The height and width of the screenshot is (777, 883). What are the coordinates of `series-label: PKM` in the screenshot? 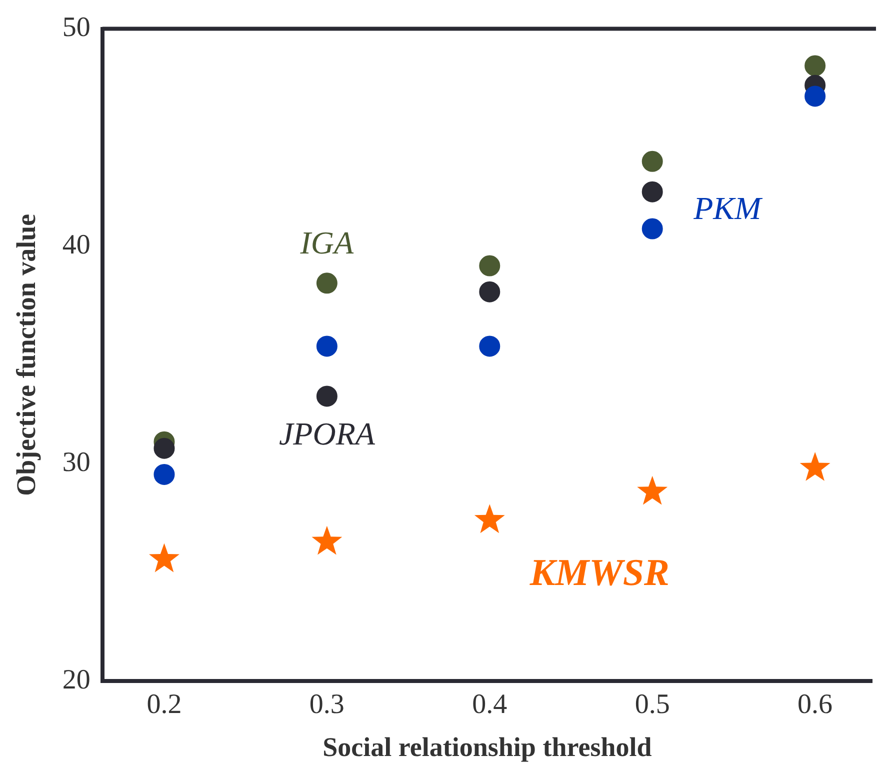 It's located at (728, 208).